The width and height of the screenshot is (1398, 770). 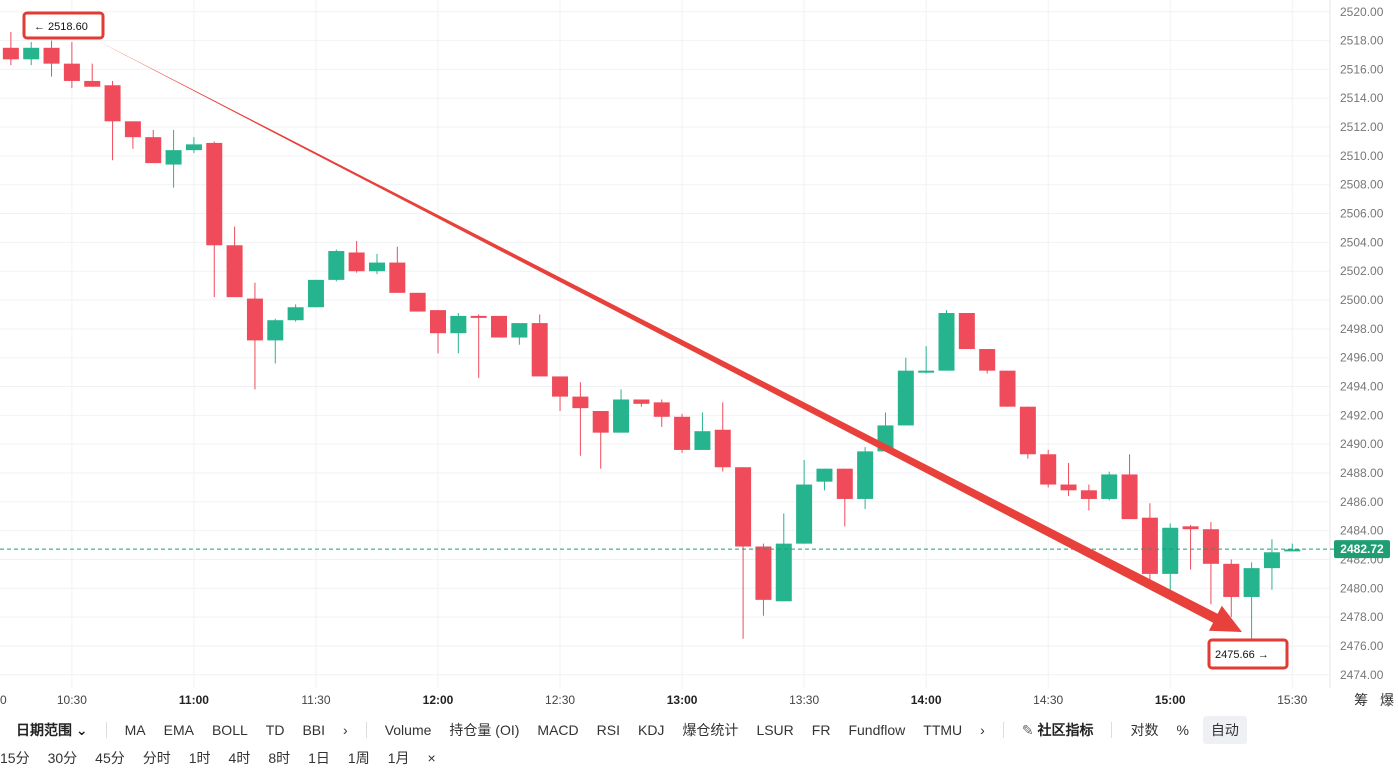 I want to click on date-range-dropdown: 日期范围 ⌄, so click(x=52, y=730).